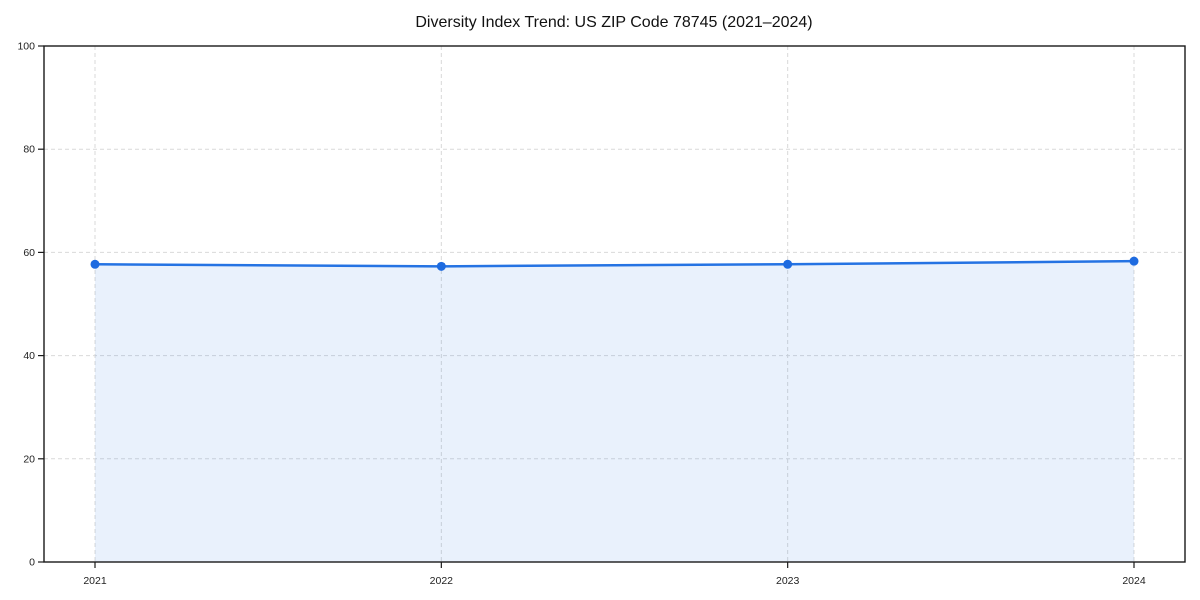 The width and height of the screenshot is (1200, 600). Describe the element at coordinates (29, 459) in the screenshot. I see `y-tick-label: 20` at that location.